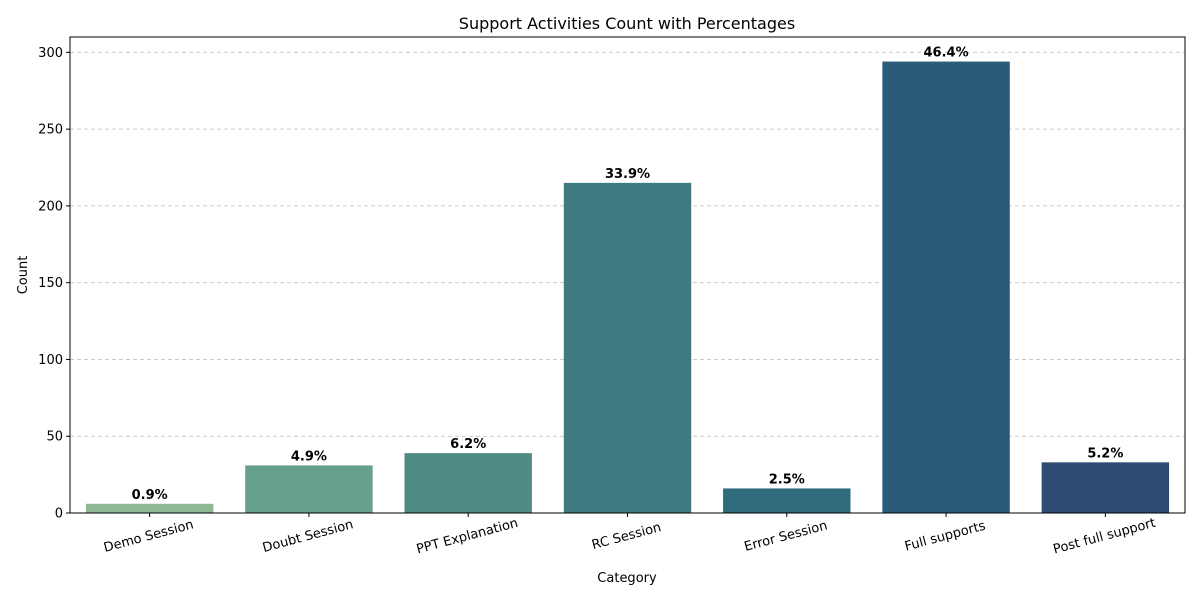 The height and width of the screenshot is (604, 1200). I want to click on bar-percent-label: 5.2%, so click(1105, 453).